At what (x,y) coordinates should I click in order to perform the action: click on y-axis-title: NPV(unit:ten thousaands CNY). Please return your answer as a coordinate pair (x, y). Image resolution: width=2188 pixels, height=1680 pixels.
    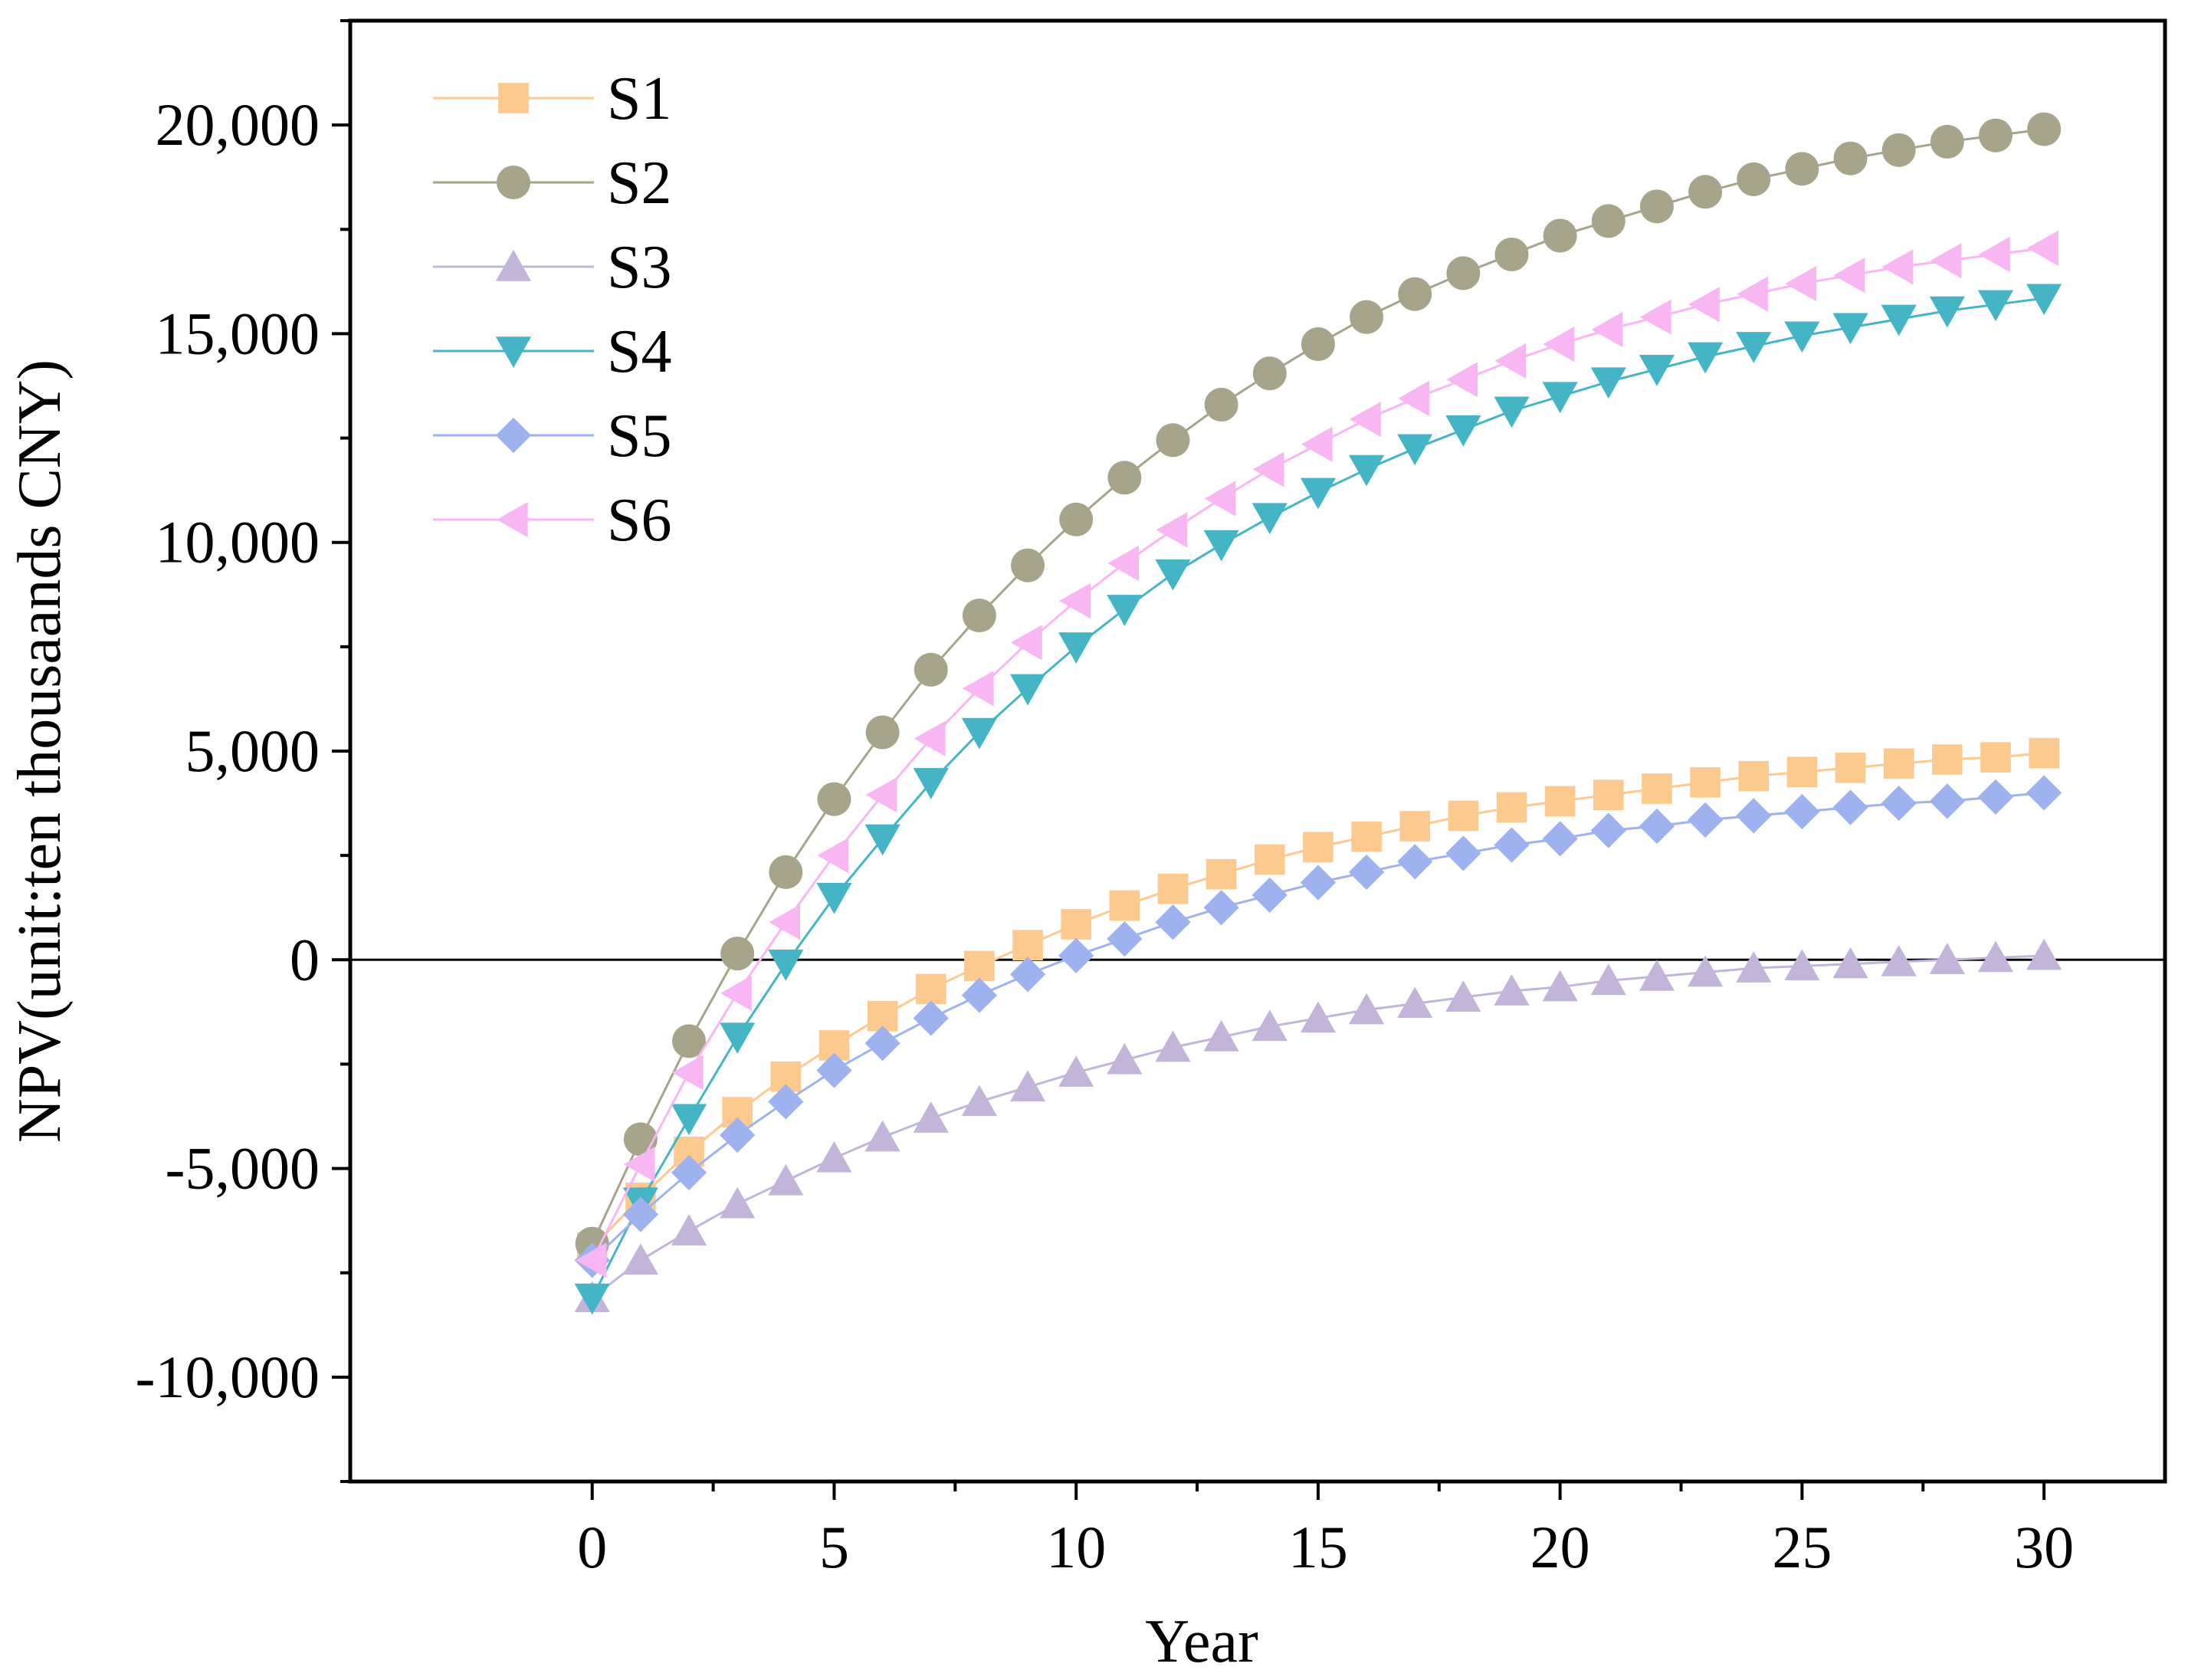
    Looking at the image, I should click on (40, 751).